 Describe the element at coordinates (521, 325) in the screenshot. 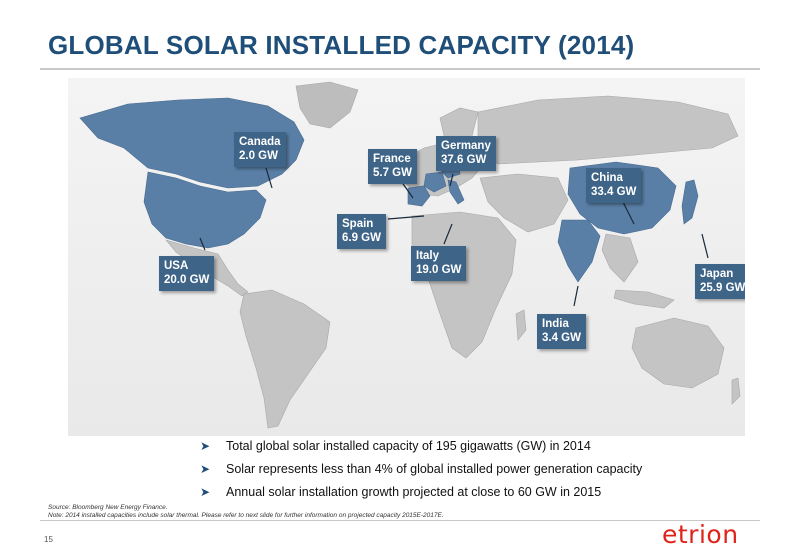

I see `madagascar-shape` at that location.